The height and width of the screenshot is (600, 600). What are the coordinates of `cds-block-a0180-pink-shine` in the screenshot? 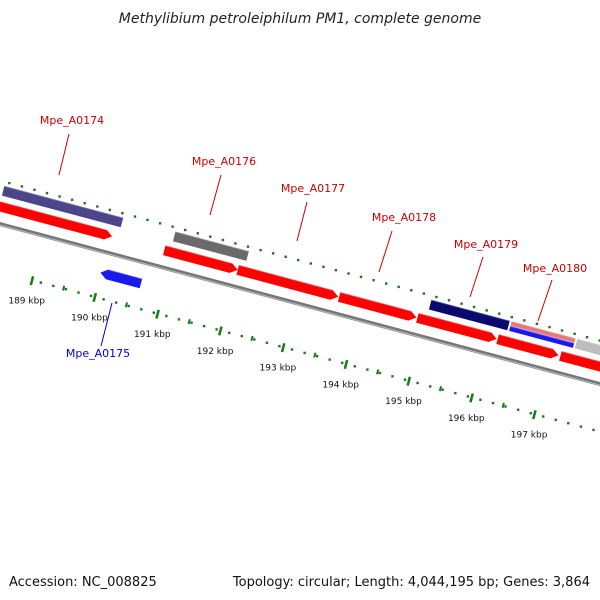 It's located at (543, 329).